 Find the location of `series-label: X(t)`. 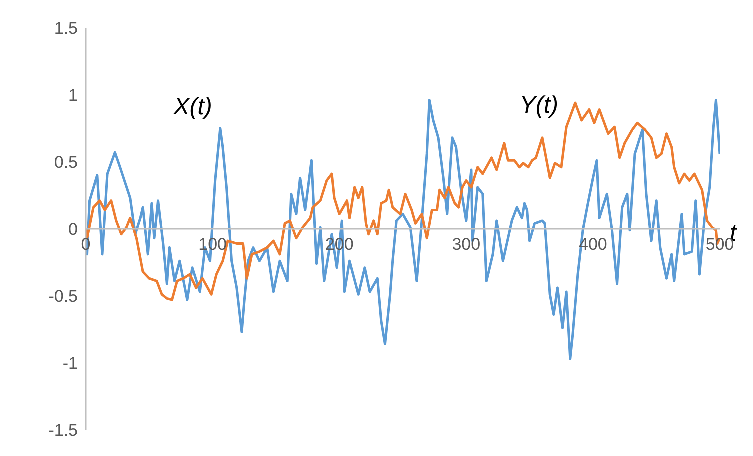

series-label: X(t) is located at coordinates (192, 107).